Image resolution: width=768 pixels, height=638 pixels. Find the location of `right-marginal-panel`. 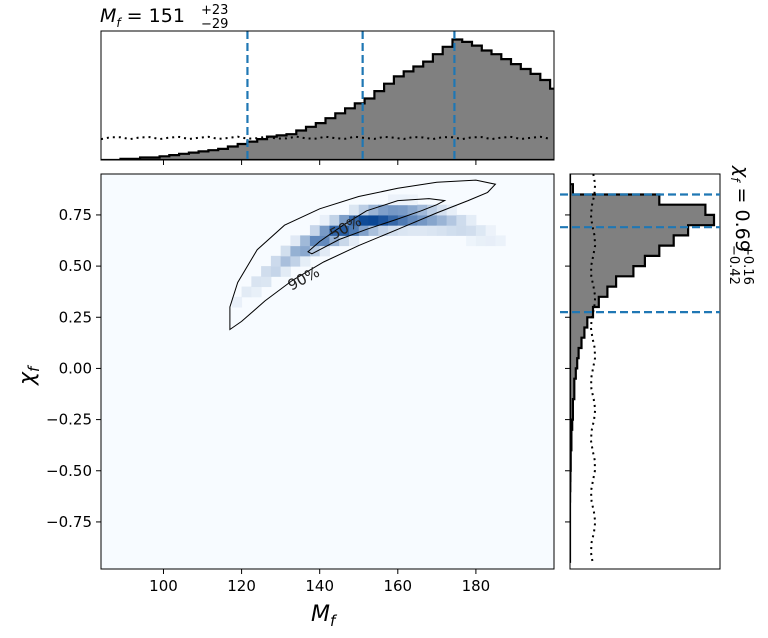

right-marginal-panel is located at coordinates (643, 371).